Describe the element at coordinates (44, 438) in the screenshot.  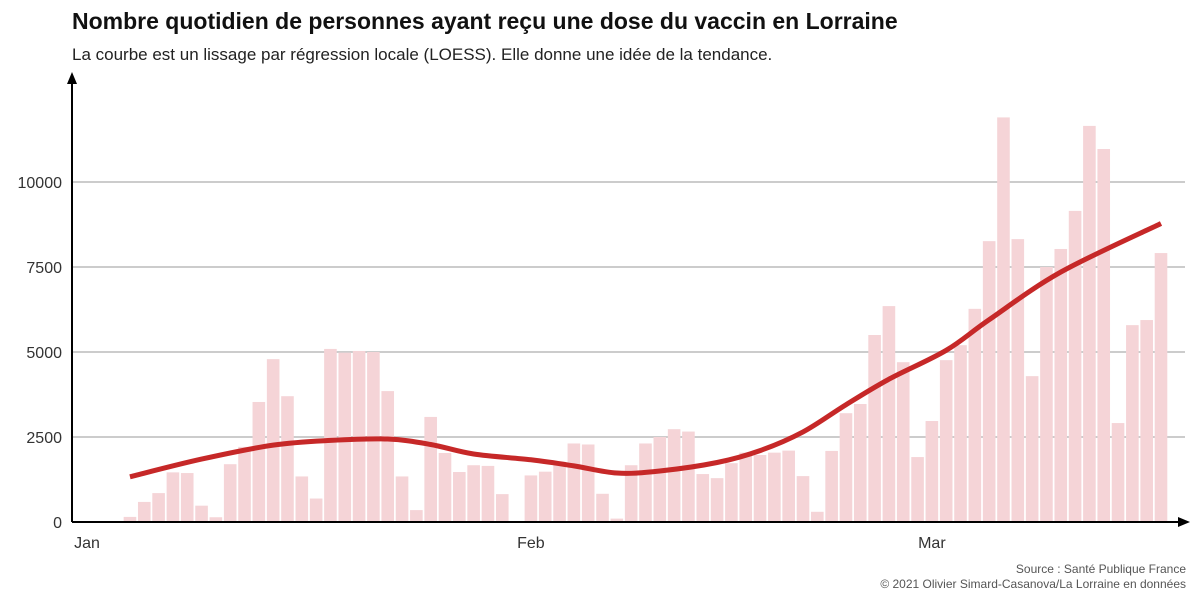
I see `y-tick-label: 2500` at that location.